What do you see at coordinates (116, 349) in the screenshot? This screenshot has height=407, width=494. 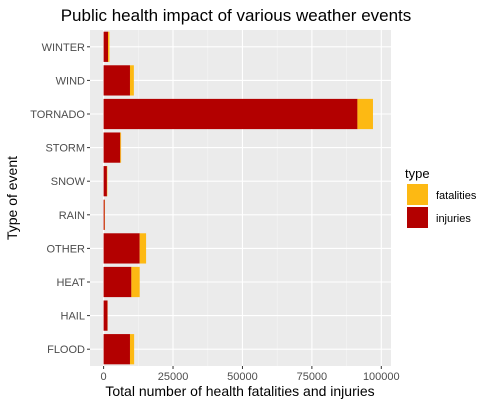 I see `bar-flood-injuries` at bounding box center [116, 349].